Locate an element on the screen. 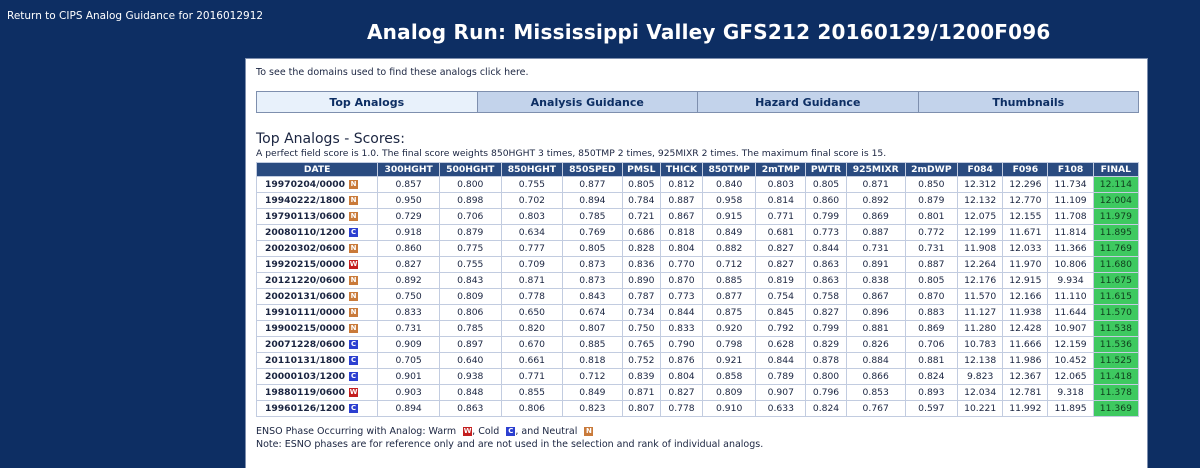 The image size is (1200, 468). score-cell: 0.887 is located at coordinates (681, 200).